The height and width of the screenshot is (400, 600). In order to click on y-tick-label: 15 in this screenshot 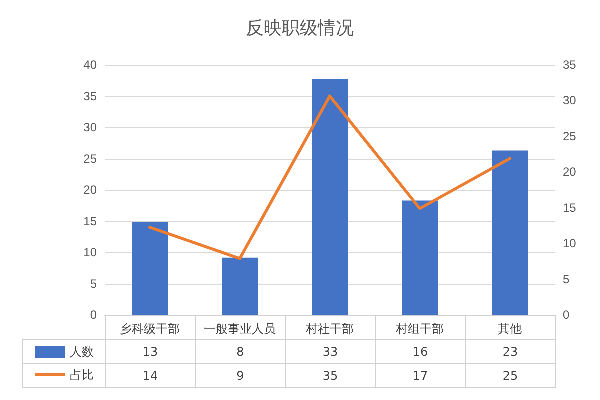, I will do `click(91, 221)`.